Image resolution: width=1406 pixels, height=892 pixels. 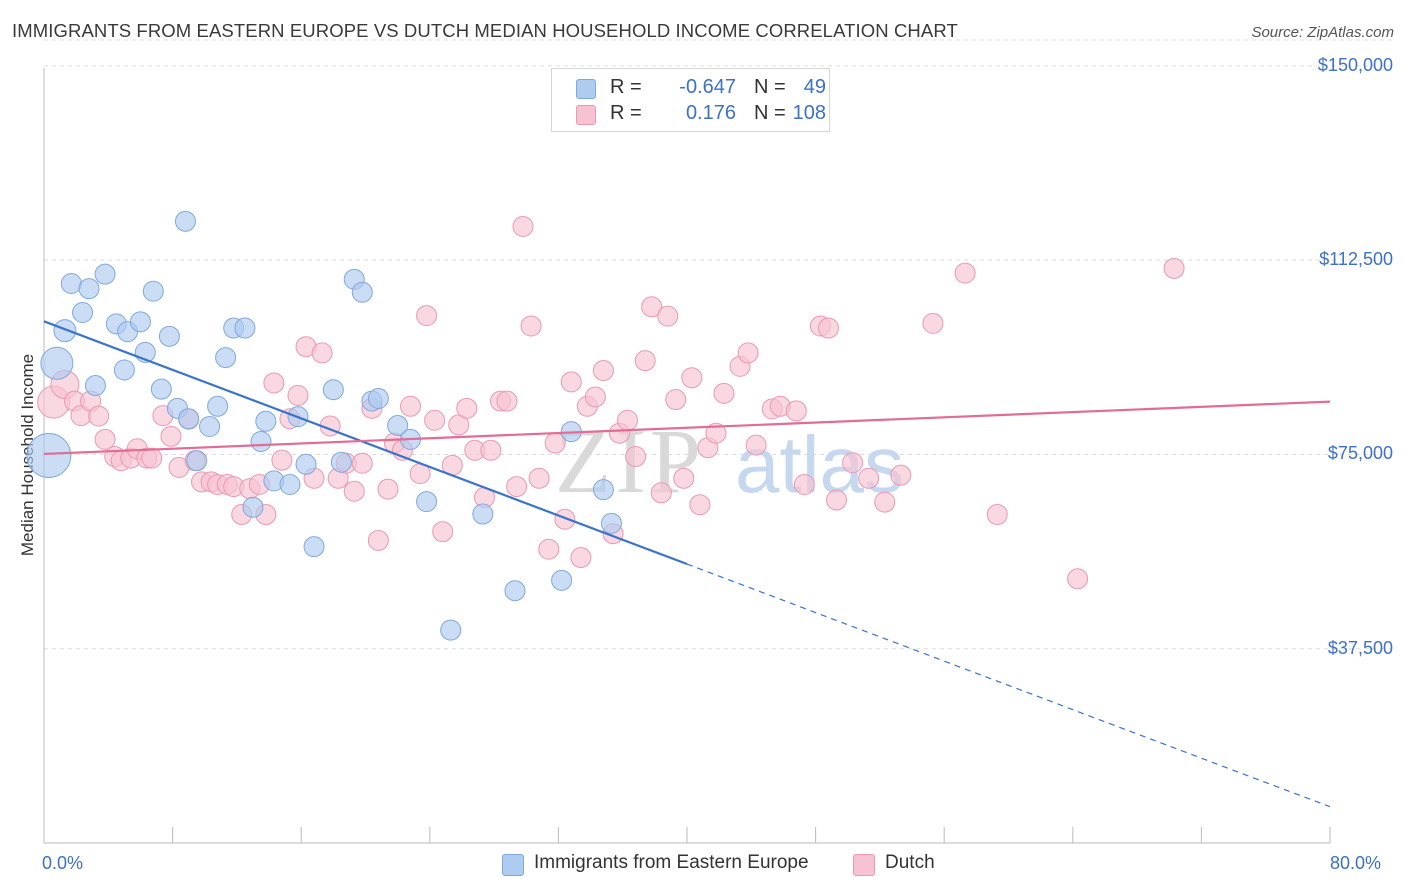 I want to click on watermark-atlas: atlas, so click(x=819, y=464).